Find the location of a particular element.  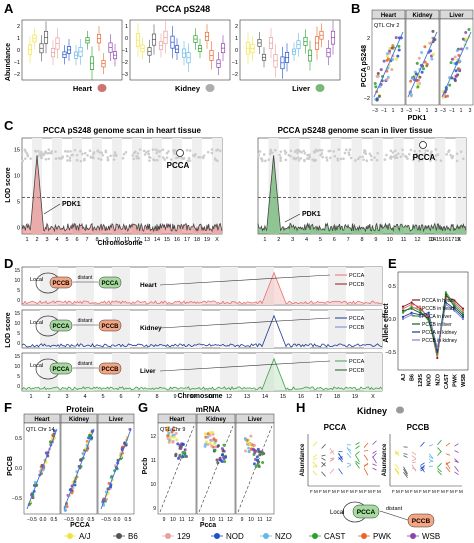

panel-f-qtl-label: QTL Chr 14 is located at coordinates (40, 430).